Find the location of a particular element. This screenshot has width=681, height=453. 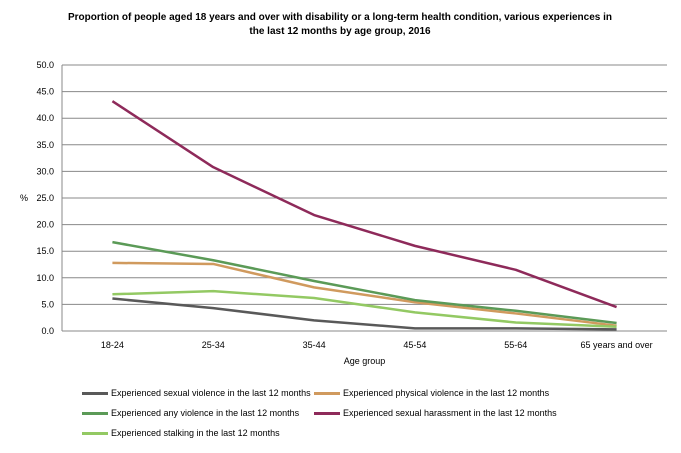

y-tick-label: 10.0 is located at coordinates (45, 278).